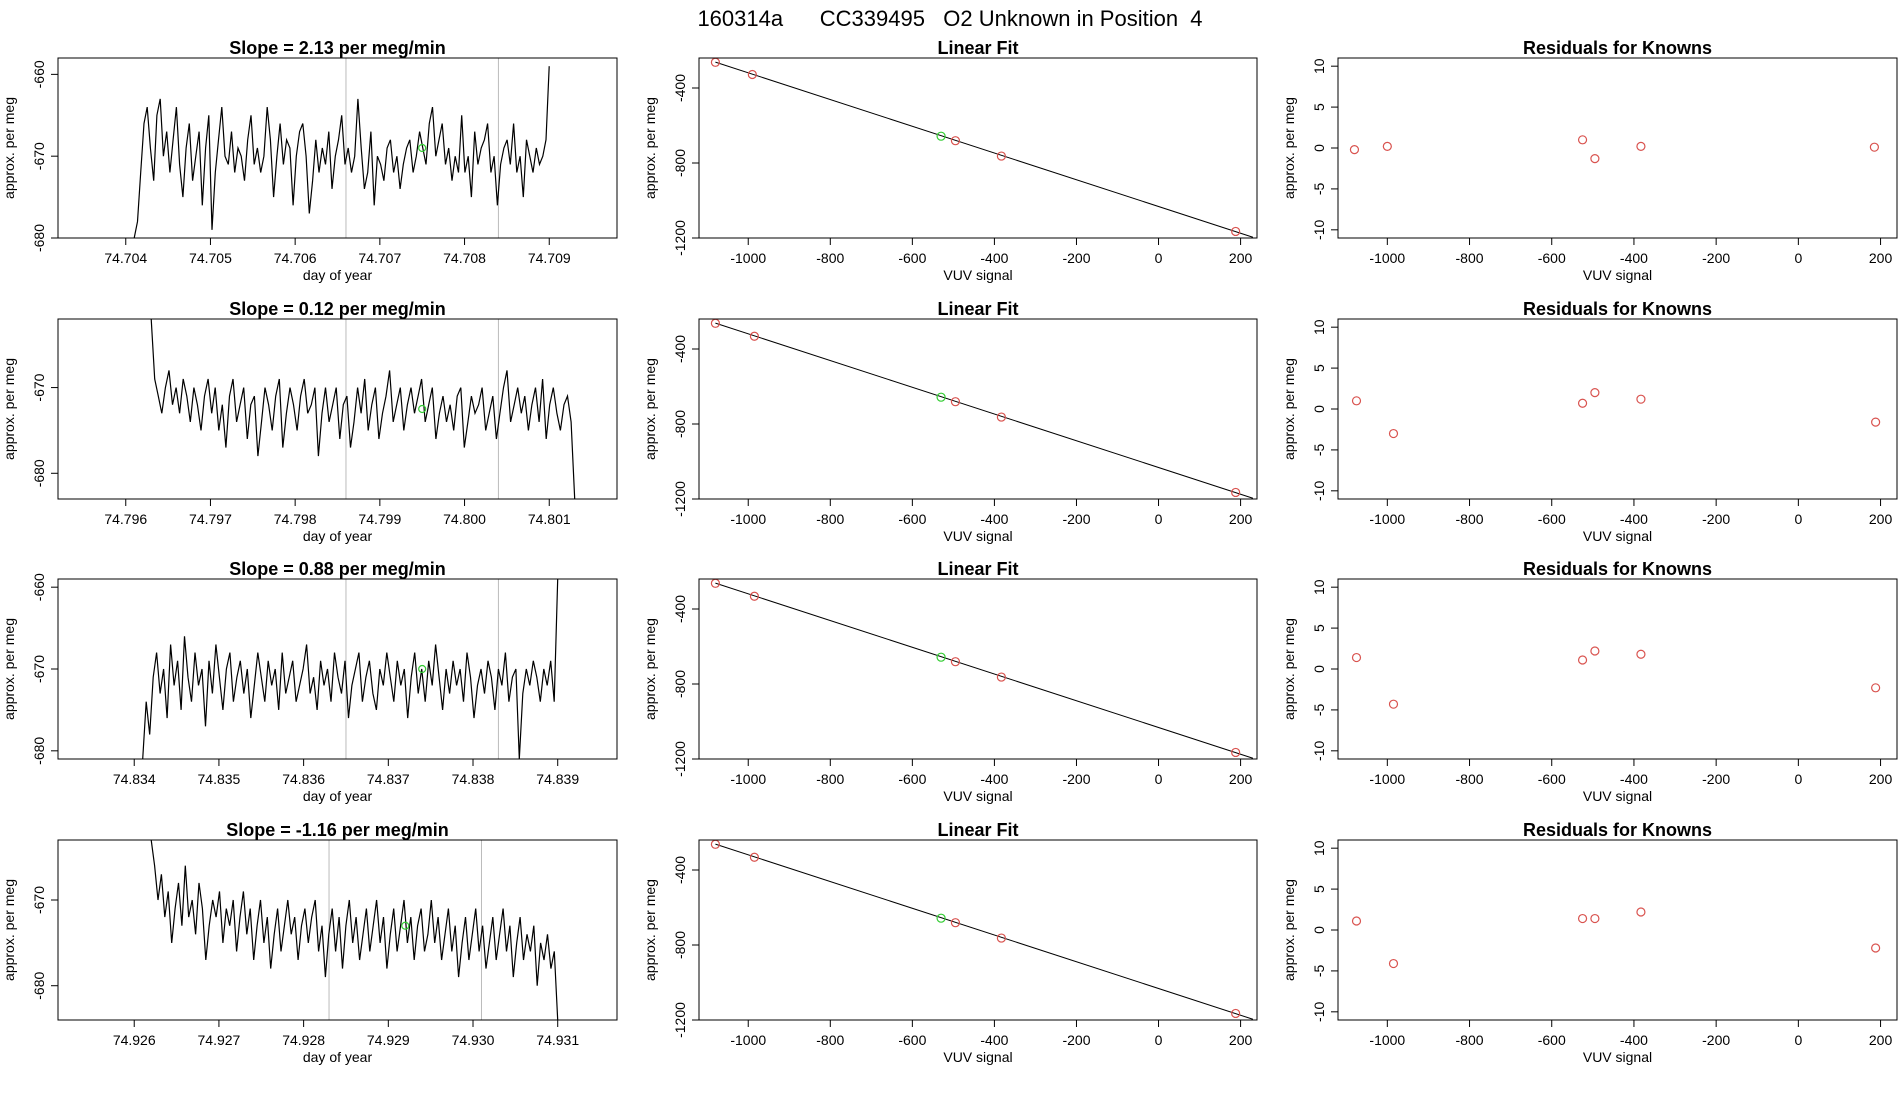 The width and height of the screenshot is (1900, 1100). I want to click on y-tick-label: 0, so click(1319, 409).